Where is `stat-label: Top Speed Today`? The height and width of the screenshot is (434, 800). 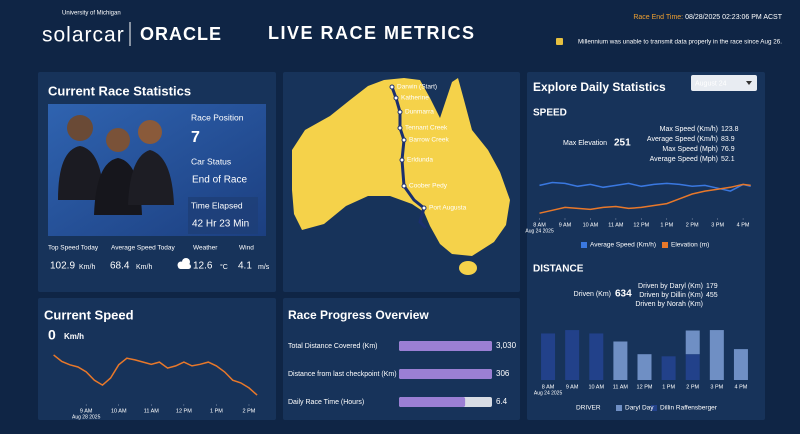 stat-label: Top Speed Today is located at coordinates (73, 248).